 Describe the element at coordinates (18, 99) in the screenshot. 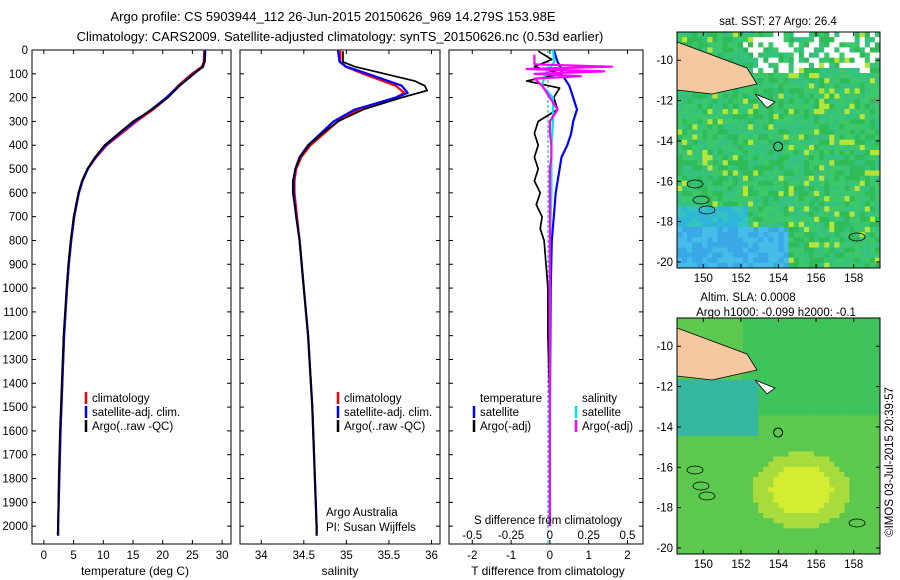

I see `depth-tick-label: 200` at that location.